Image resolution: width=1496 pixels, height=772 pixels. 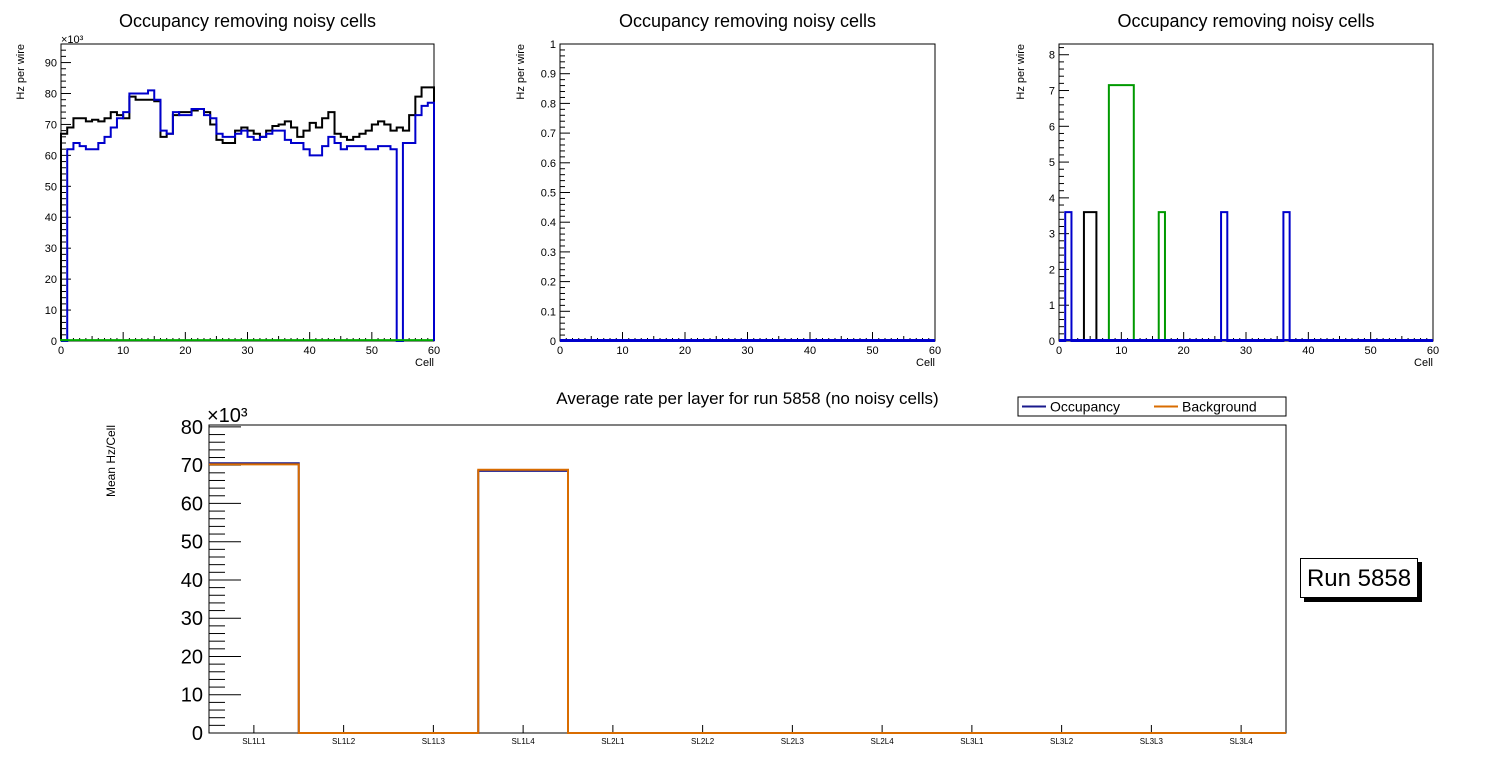 I want to click on x-tick-label: SL2L1, so click(x=613, y=741).